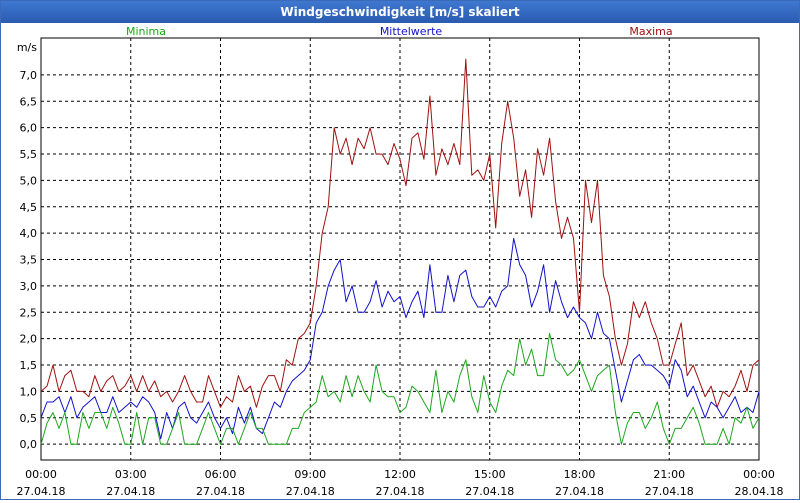 Image resolution: width=800 pixels, height=503 pixels. What do you see at coordinates (759, 491) in the screenshot?
I see `x-tick-date: 28.04.18` at bounding box center [759, 491].